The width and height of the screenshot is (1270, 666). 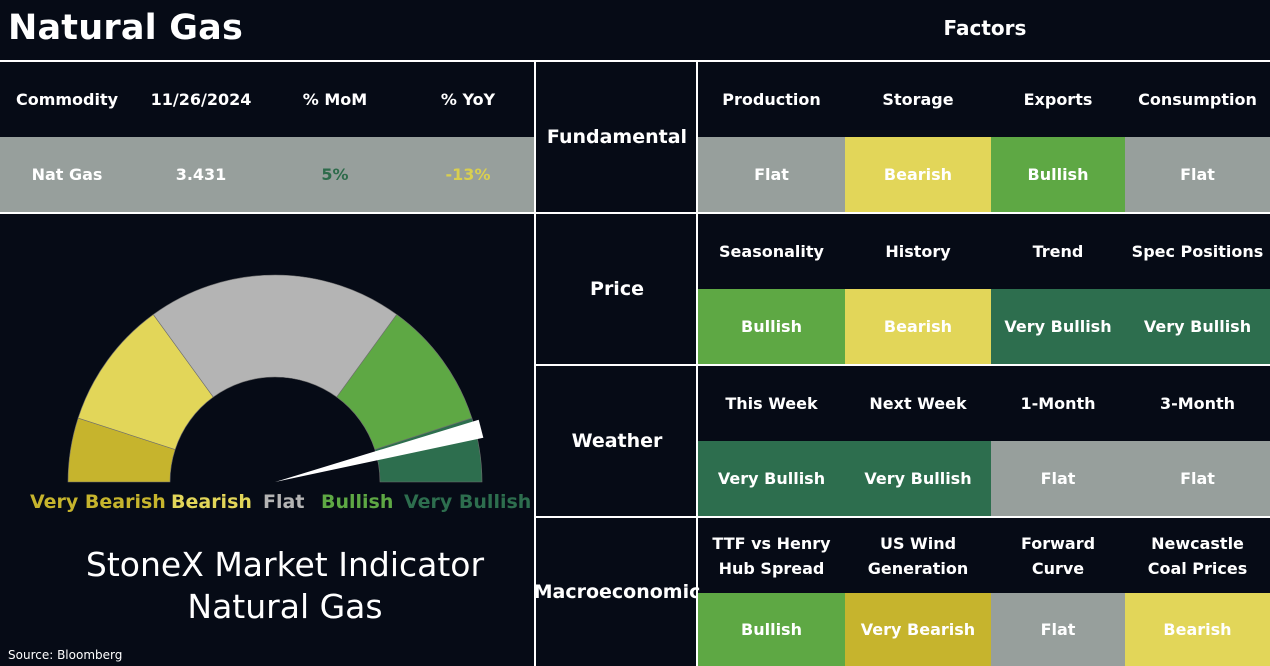 What do you see at coordinates (468, 174) in the screenshot?
I see `commodity-yoy: -13%` at bounding box center [468, 174].